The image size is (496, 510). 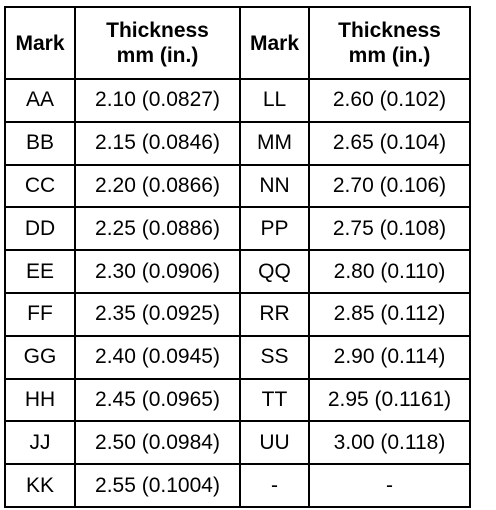 What do you see at coordinates (40, 43) in the screenshot?
I see `mark-header-left: Mark` at bounding box center [40, 43].